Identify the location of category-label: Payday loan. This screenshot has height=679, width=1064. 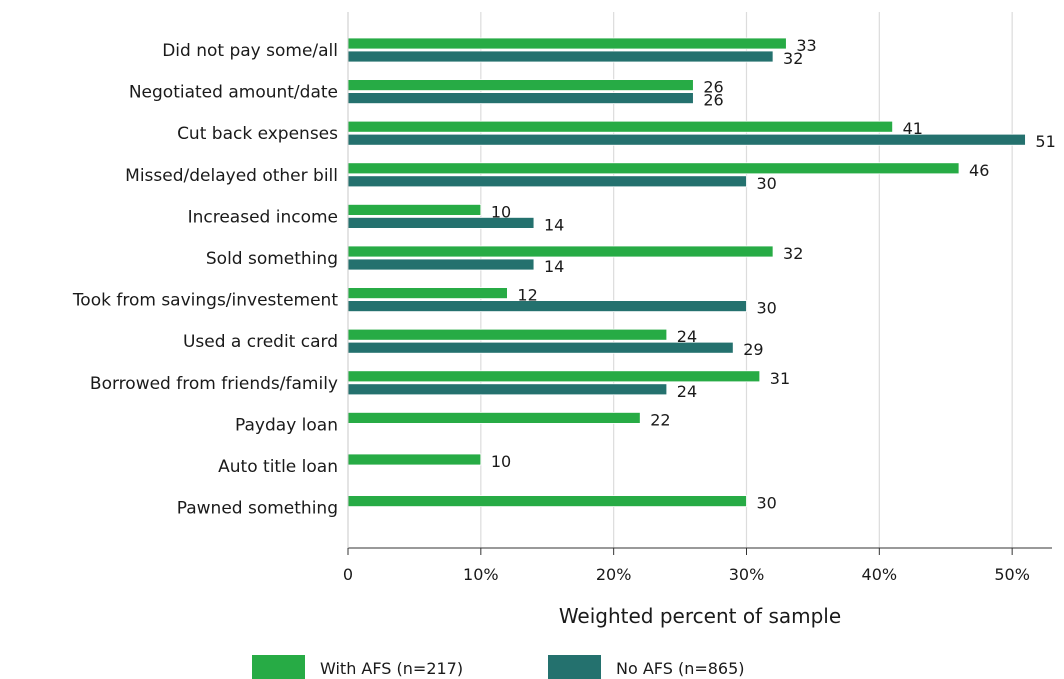
(286, 425).